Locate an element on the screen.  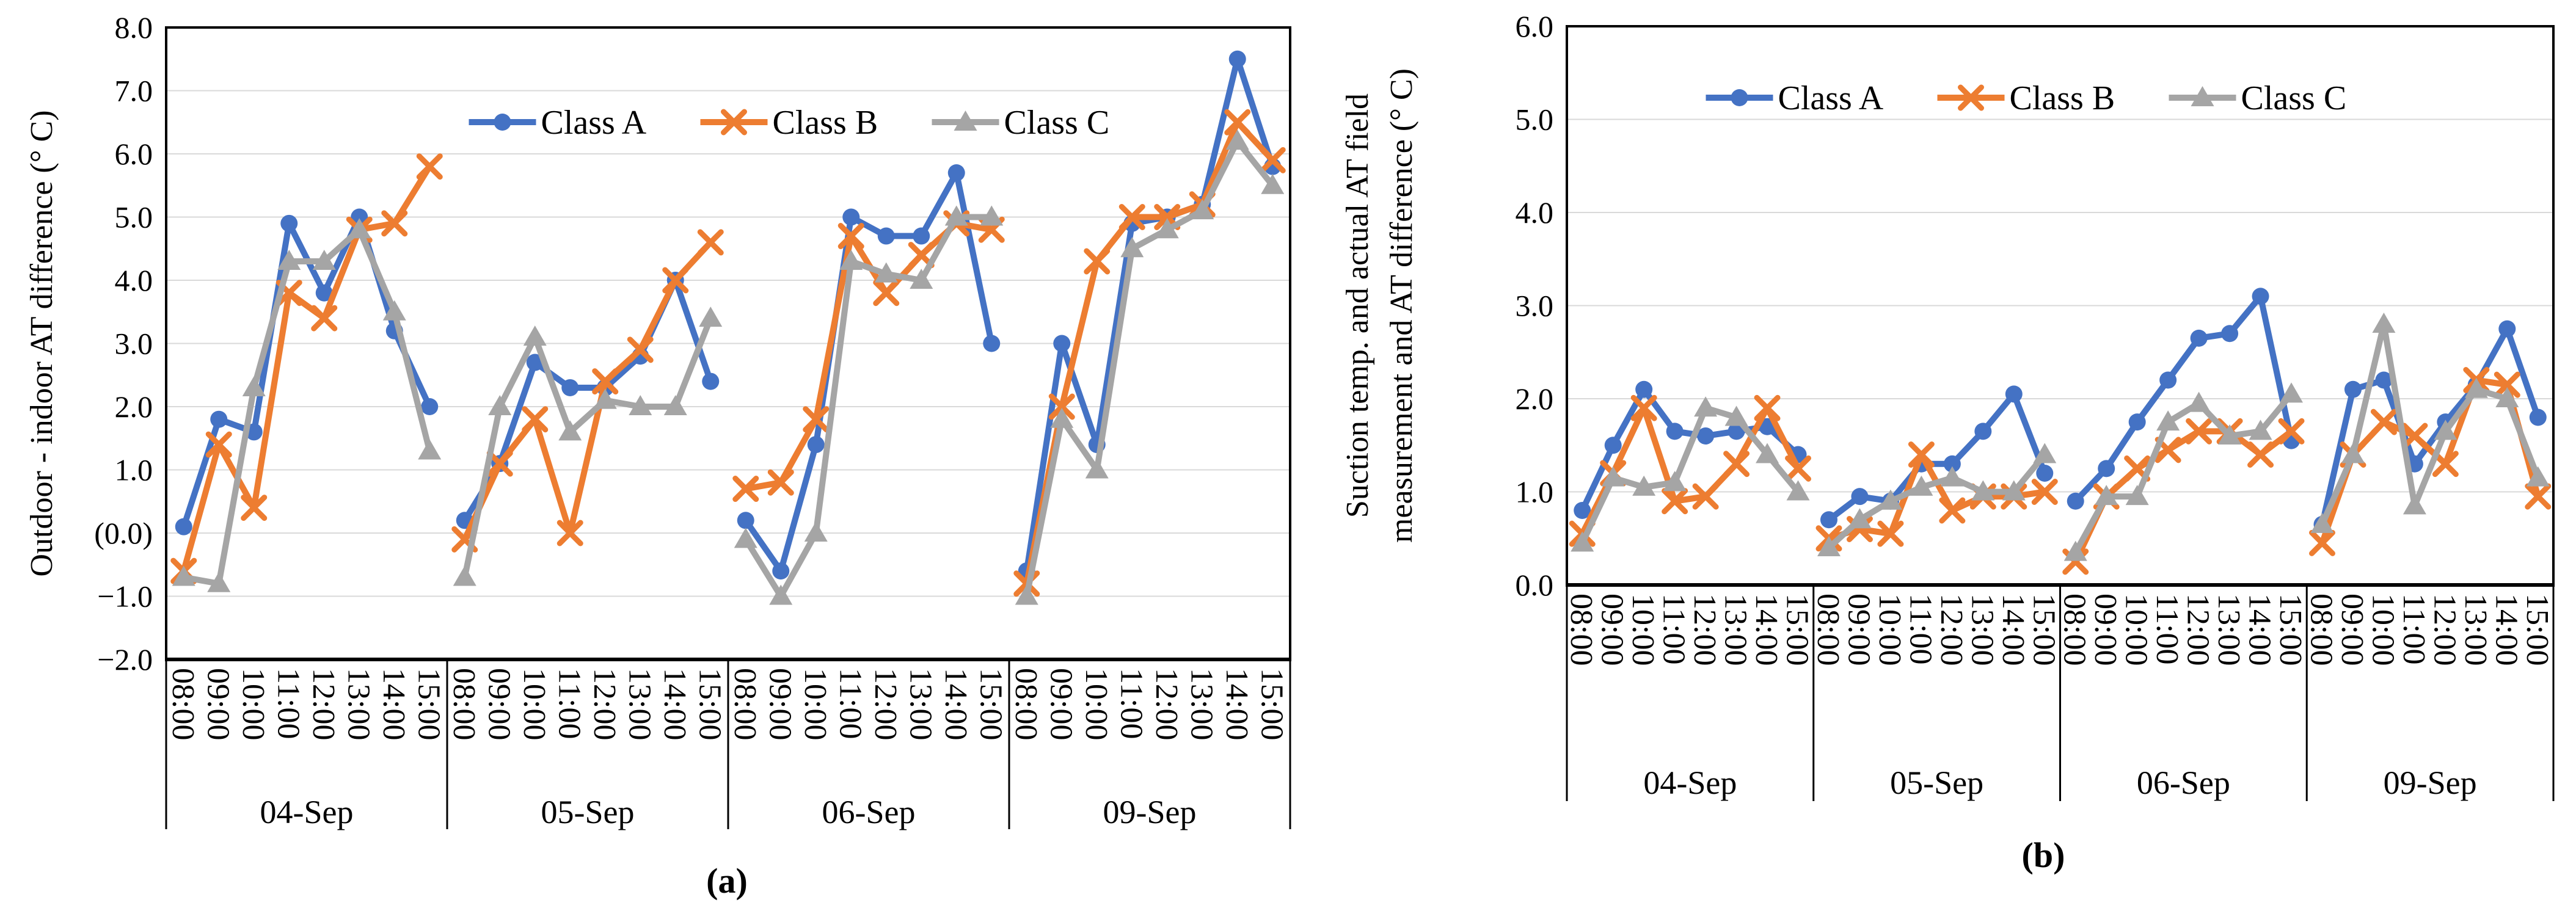
y-tick-label: 7.0 is located at coordinates (134, 91).